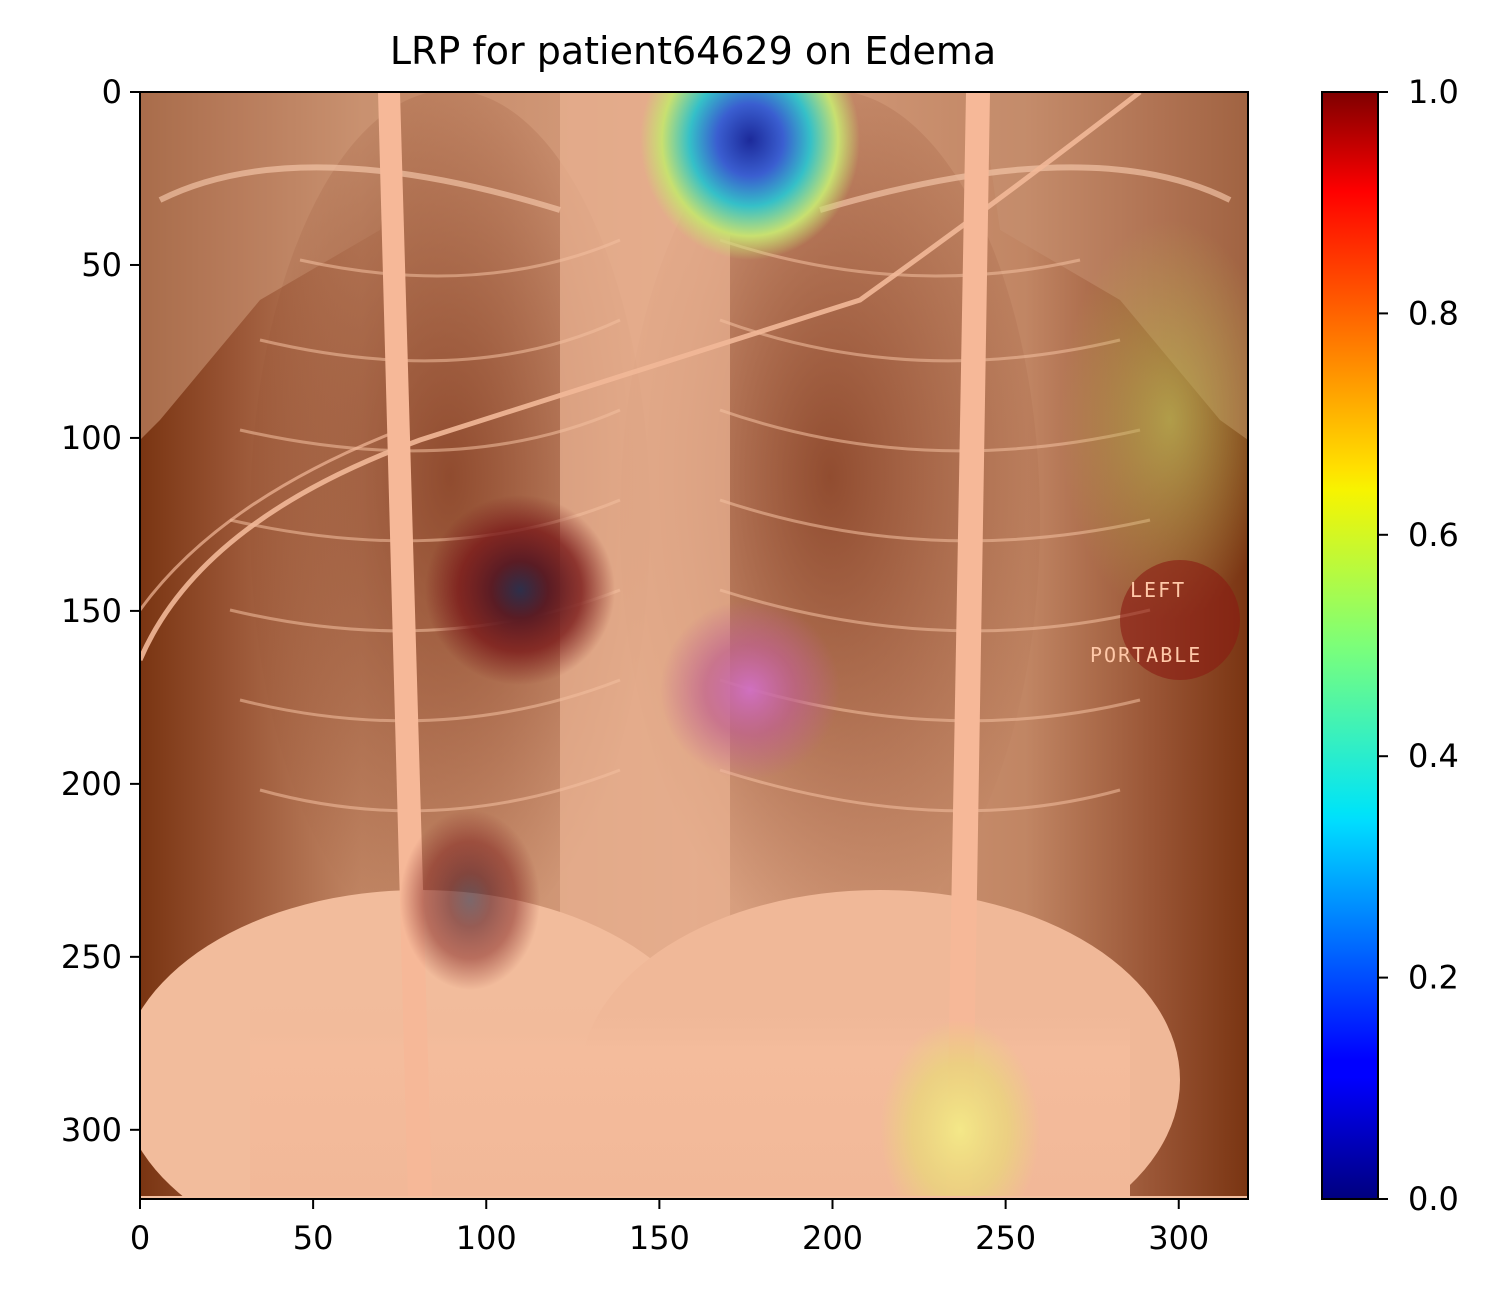  What do you see at coordinates (1433, 313) in the screenshot?
I see `colorbar-tick-label: 0.8` at bounding box center [1433, 313].